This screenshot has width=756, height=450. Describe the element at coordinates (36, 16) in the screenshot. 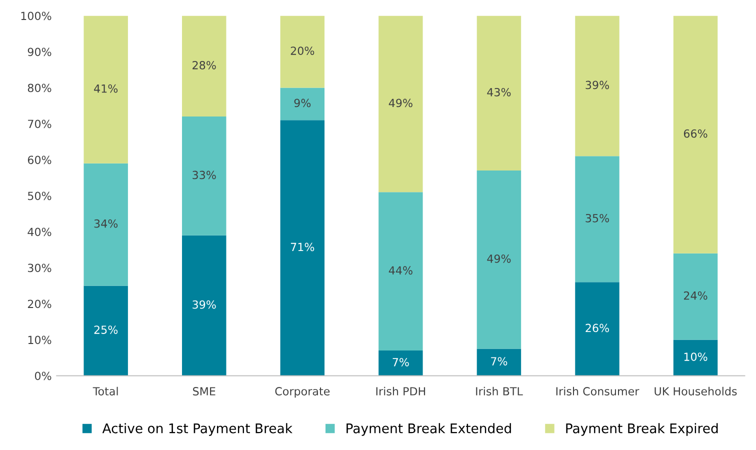

I see `y-tick-label: 100%` at that location.